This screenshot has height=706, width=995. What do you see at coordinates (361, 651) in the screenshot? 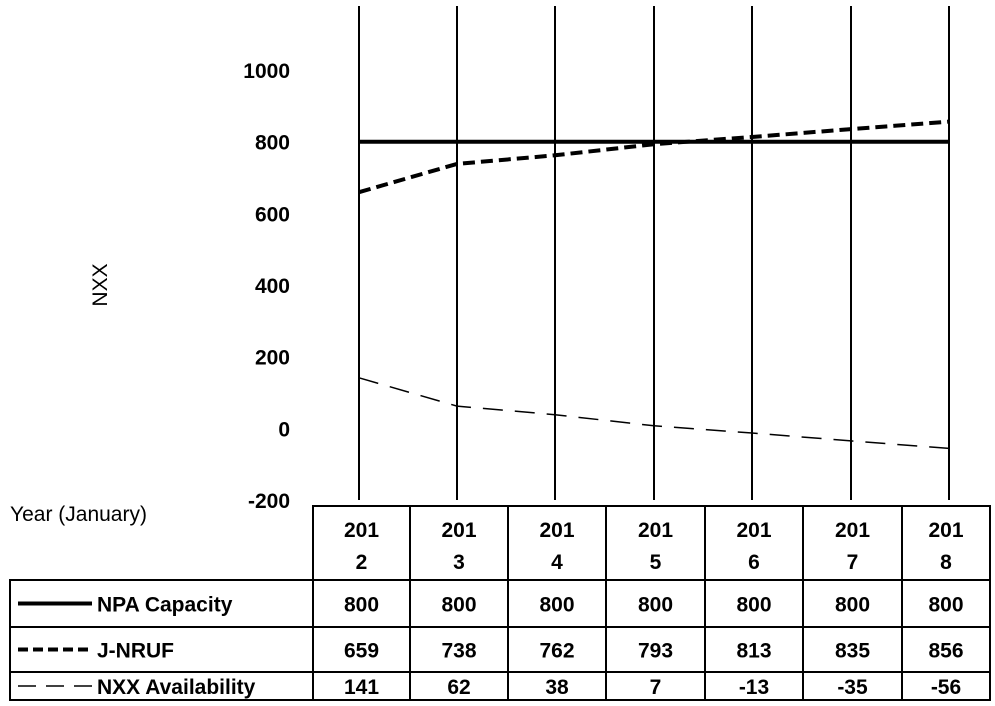
I see `table-cell-value: 659` at bounding box center [361, 651].